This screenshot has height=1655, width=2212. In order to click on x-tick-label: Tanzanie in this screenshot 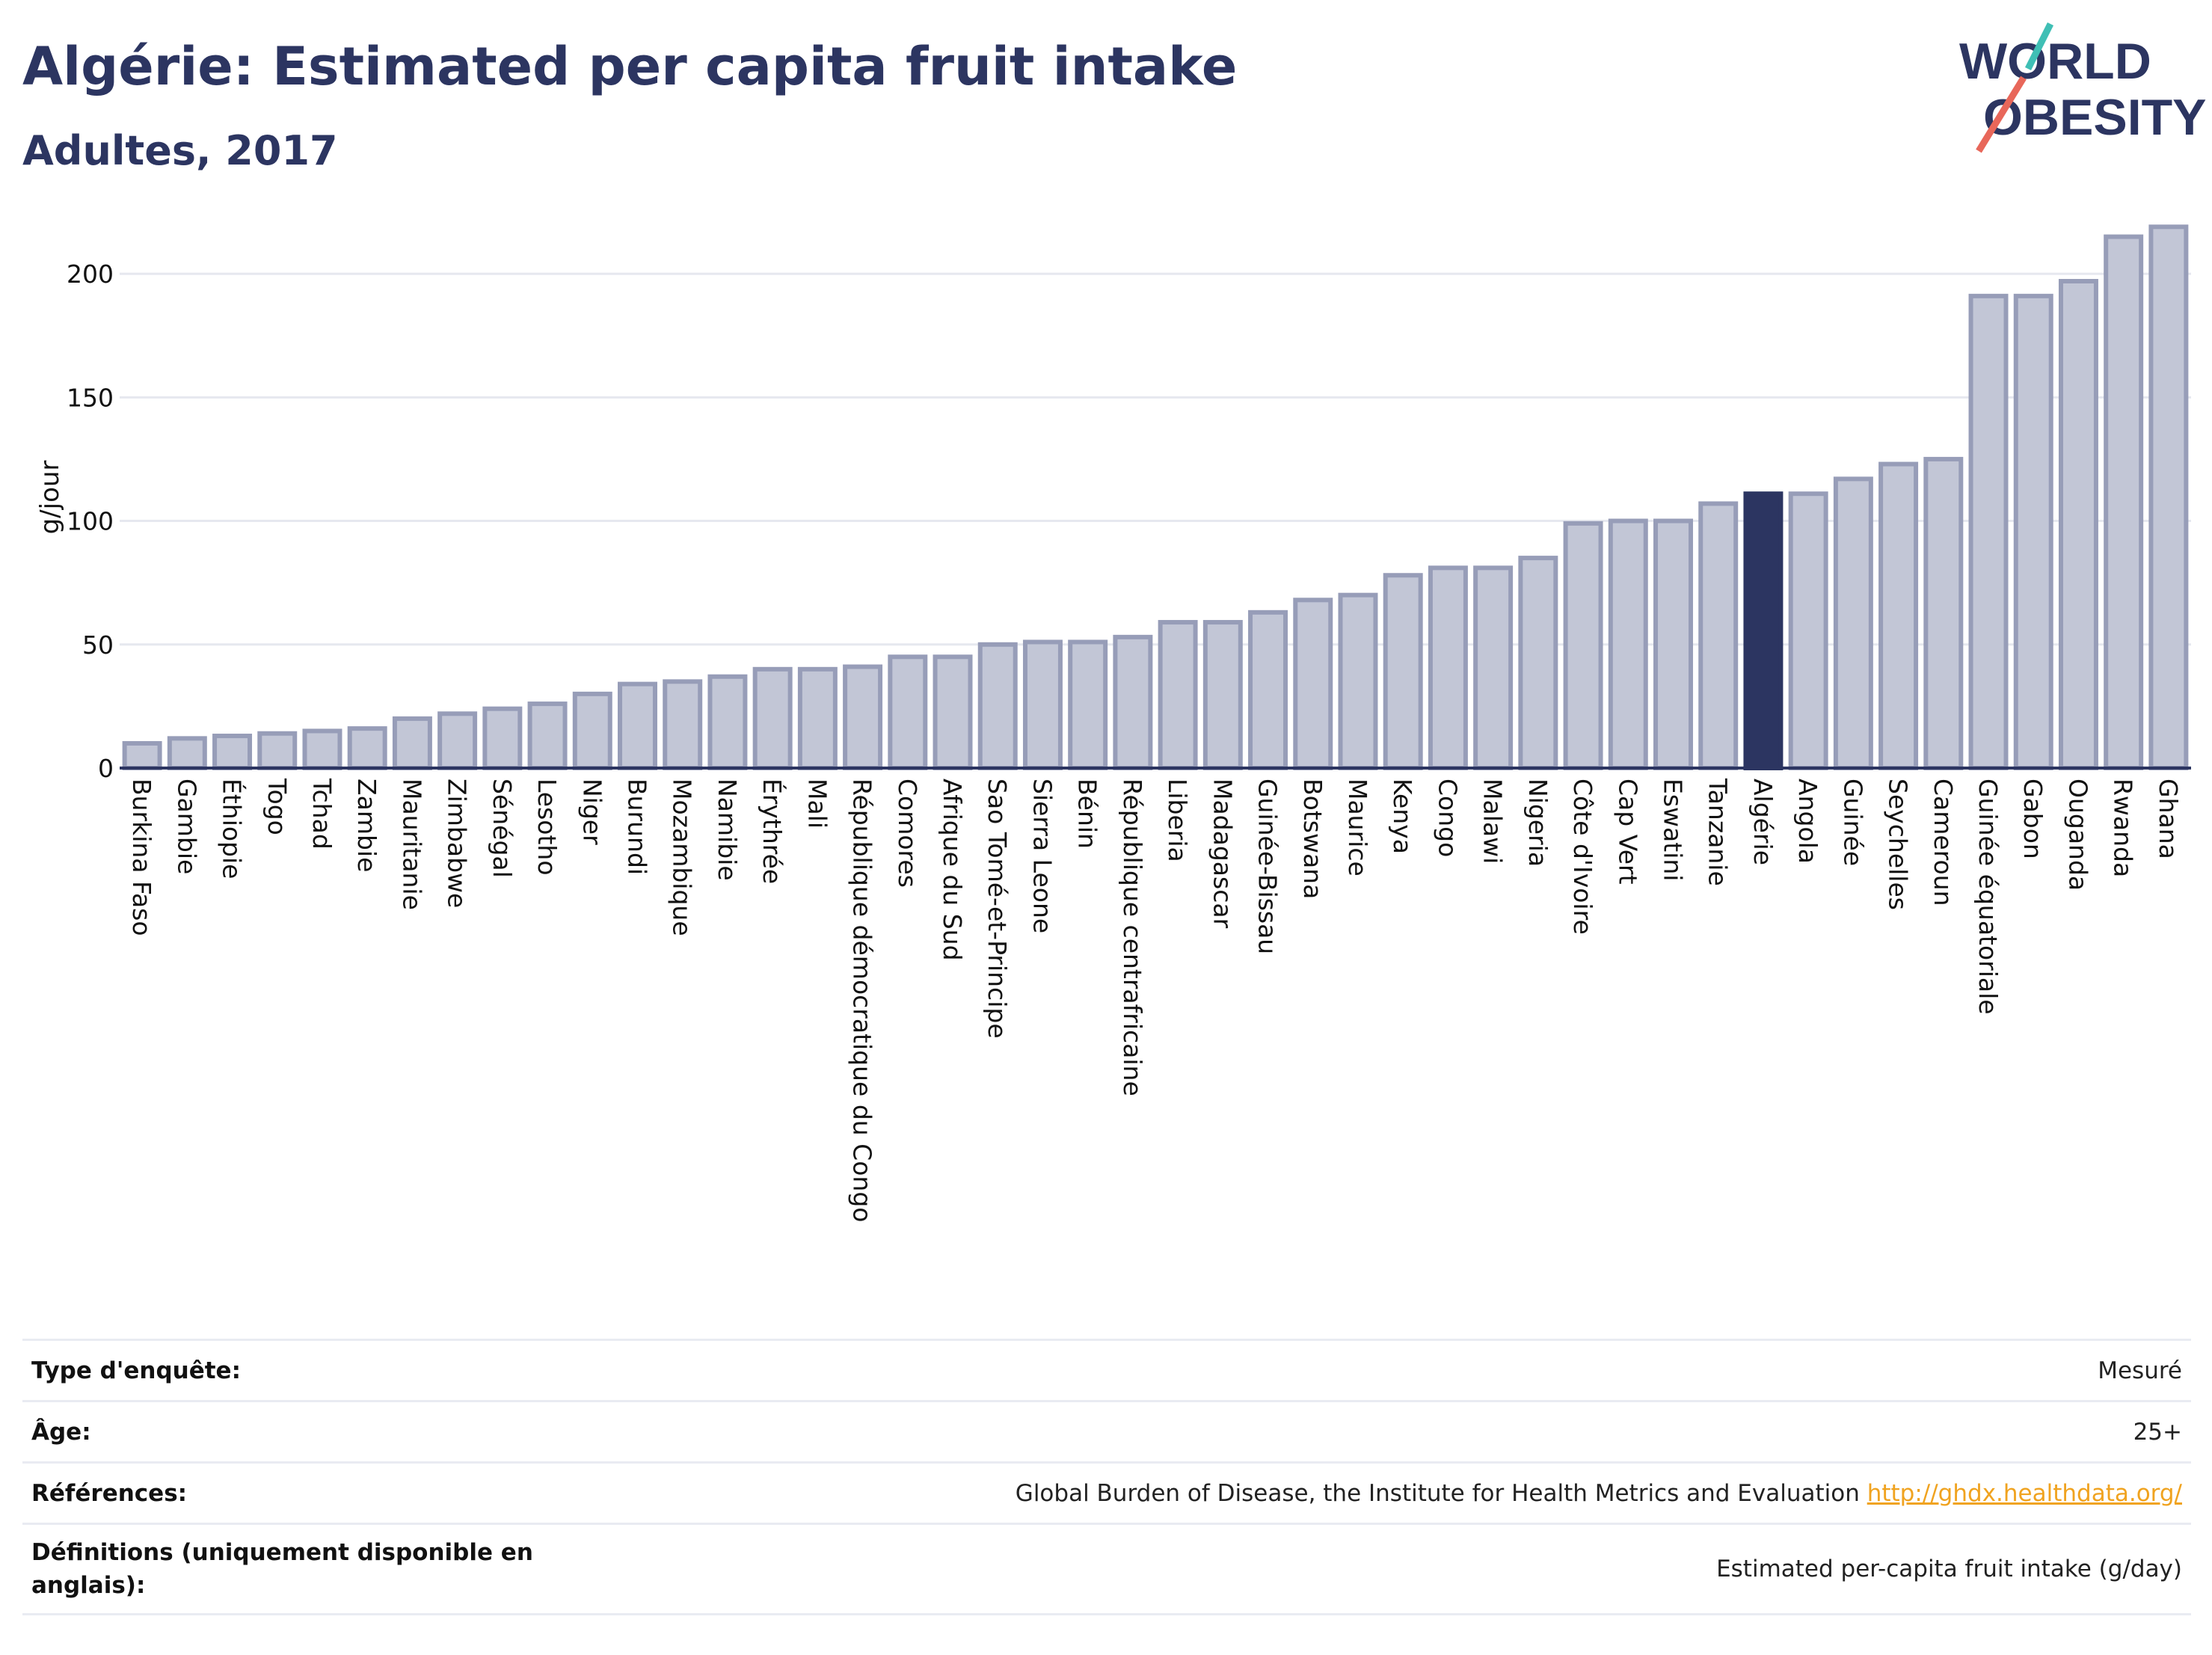, I will do `click(1718, 832)`.